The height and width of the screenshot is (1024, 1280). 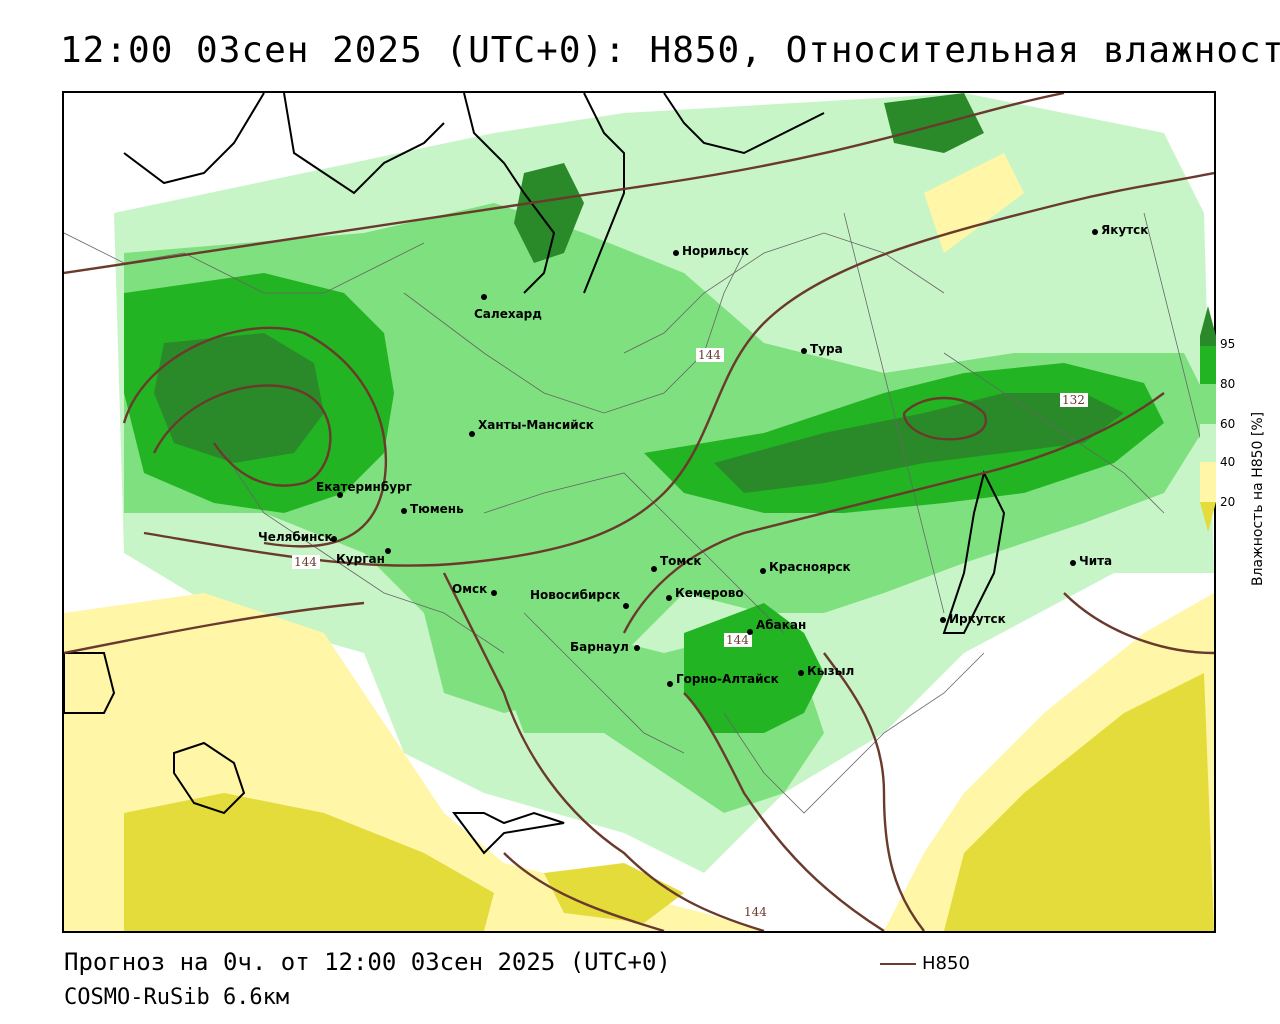 I want to click on city-gorno-altaysk: Горно-Алтайск, so click(x=723, y=679).